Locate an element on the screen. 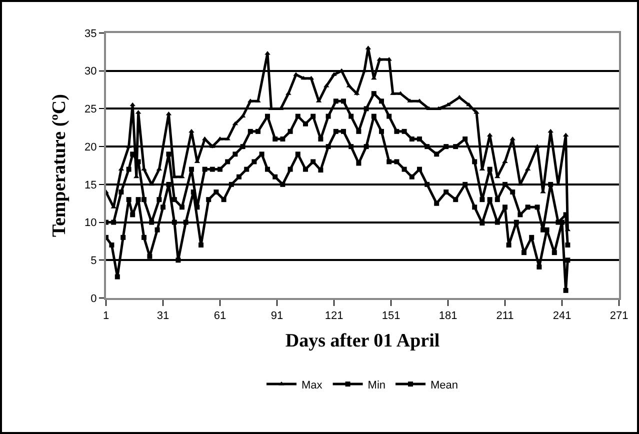  x-tick-label: 181 is located at coordinates (448, 316).